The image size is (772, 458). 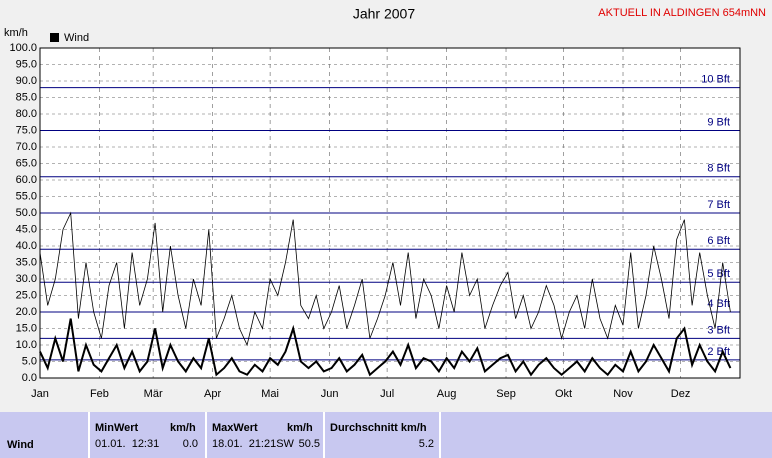 I want to click on y-tick-label: 55.0, so click(x=26, y=196).